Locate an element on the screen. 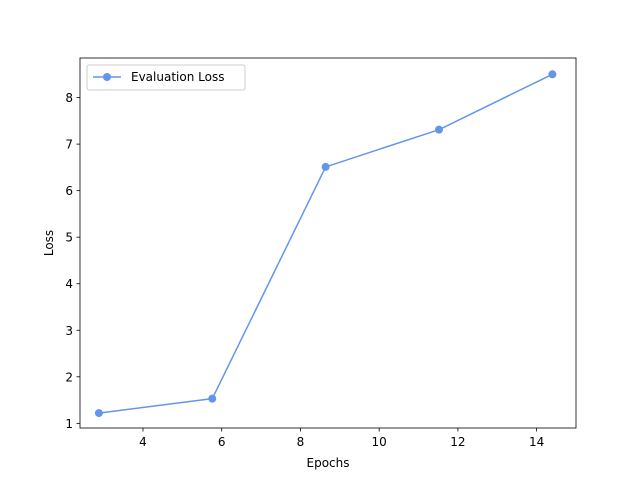 Image resolution: width=640 pixels, height=480 pixels. x-axis: 4 6 8 10 12 14 is located at coordinates (341, 438).